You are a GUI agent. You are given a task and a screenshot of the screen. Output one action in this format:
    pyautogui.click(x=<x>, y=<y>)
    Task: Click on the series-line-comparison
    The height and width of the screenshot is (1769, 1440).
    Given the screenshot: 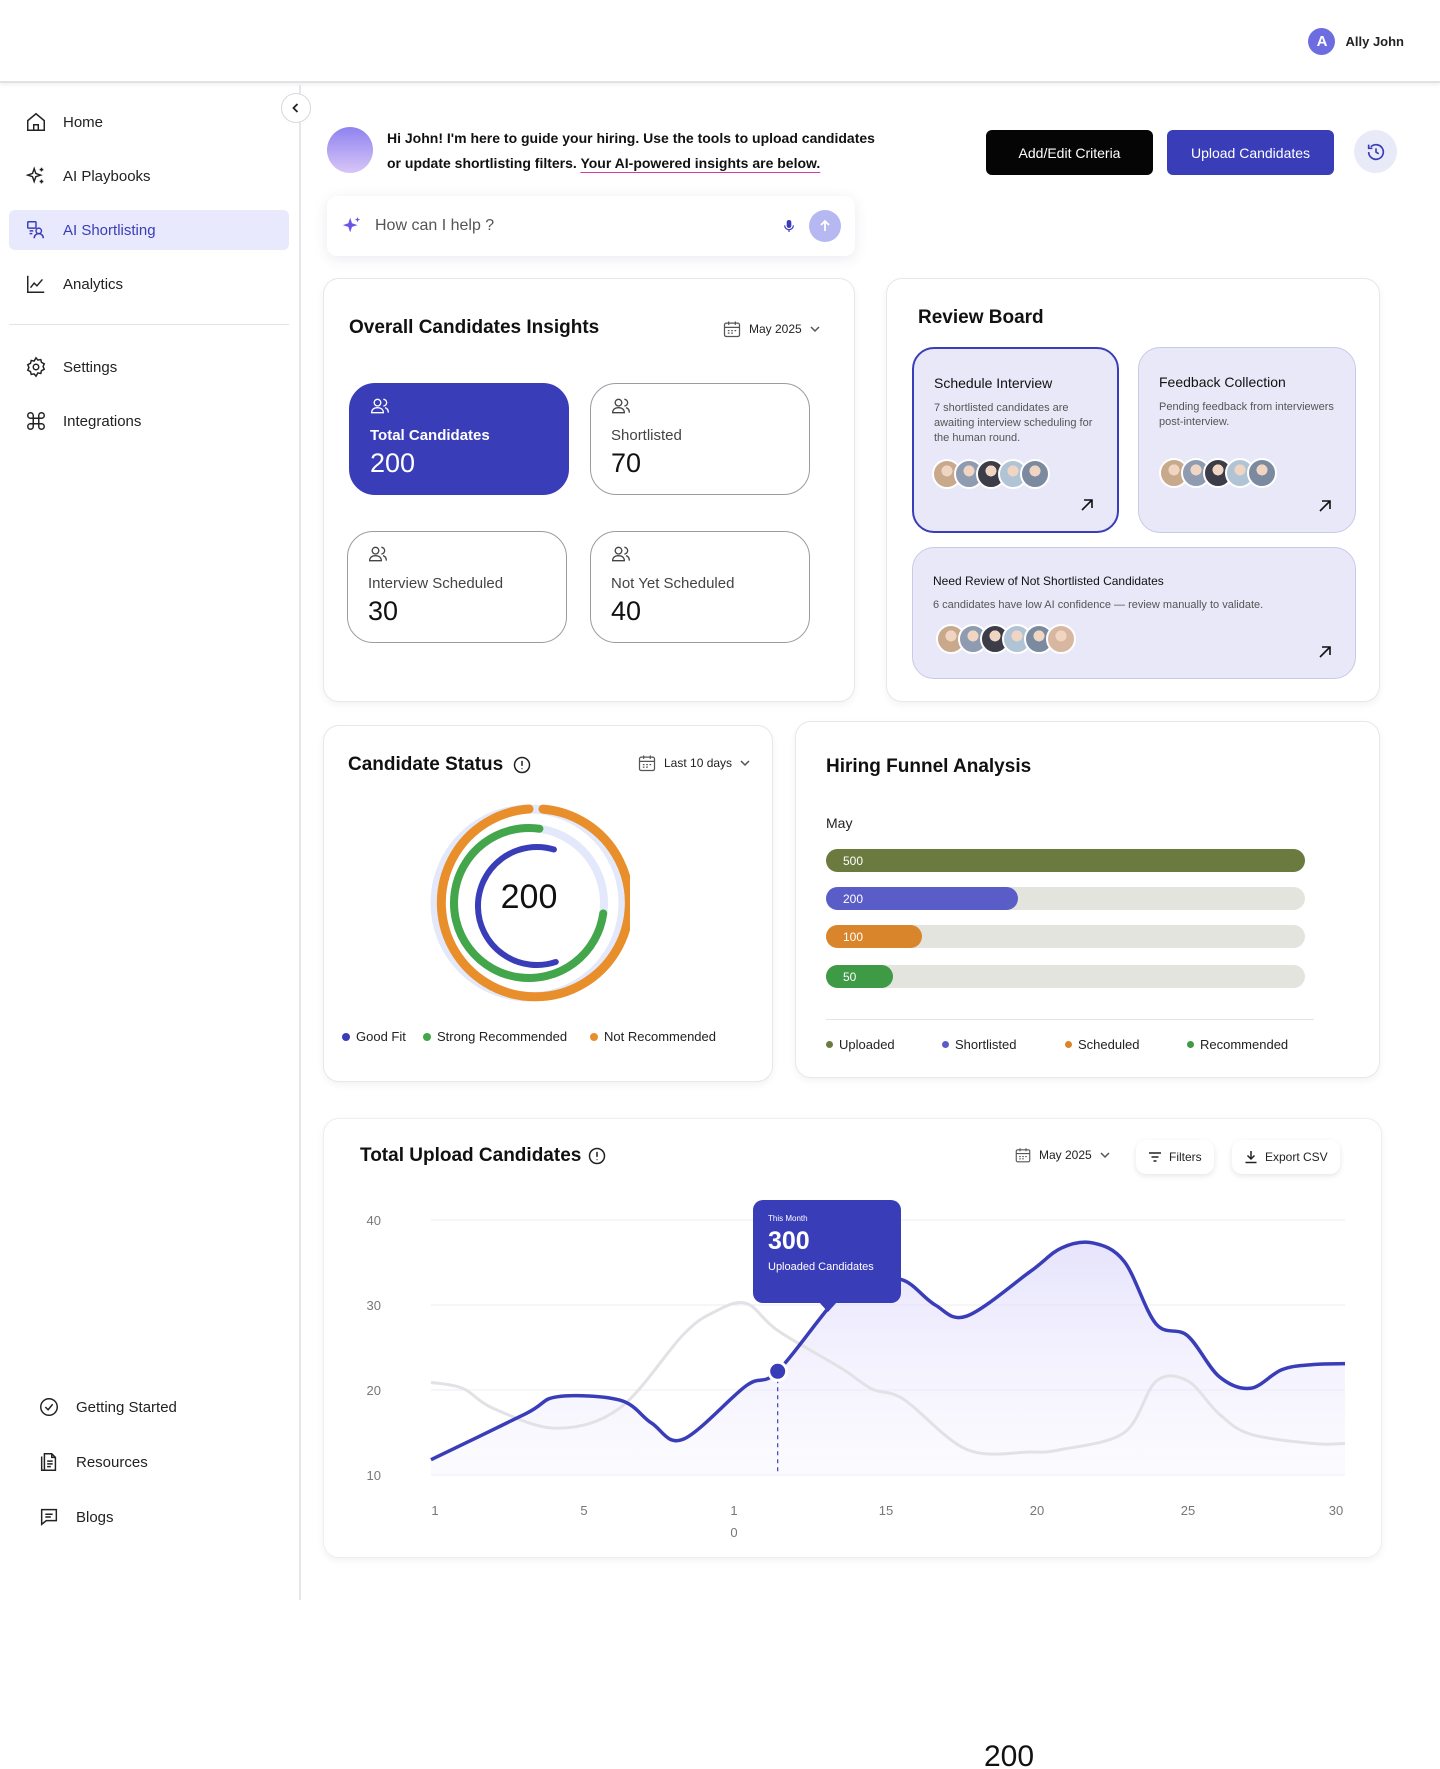 What is the action you would take?
    pyautogui.click(x=888, y=1378)
    